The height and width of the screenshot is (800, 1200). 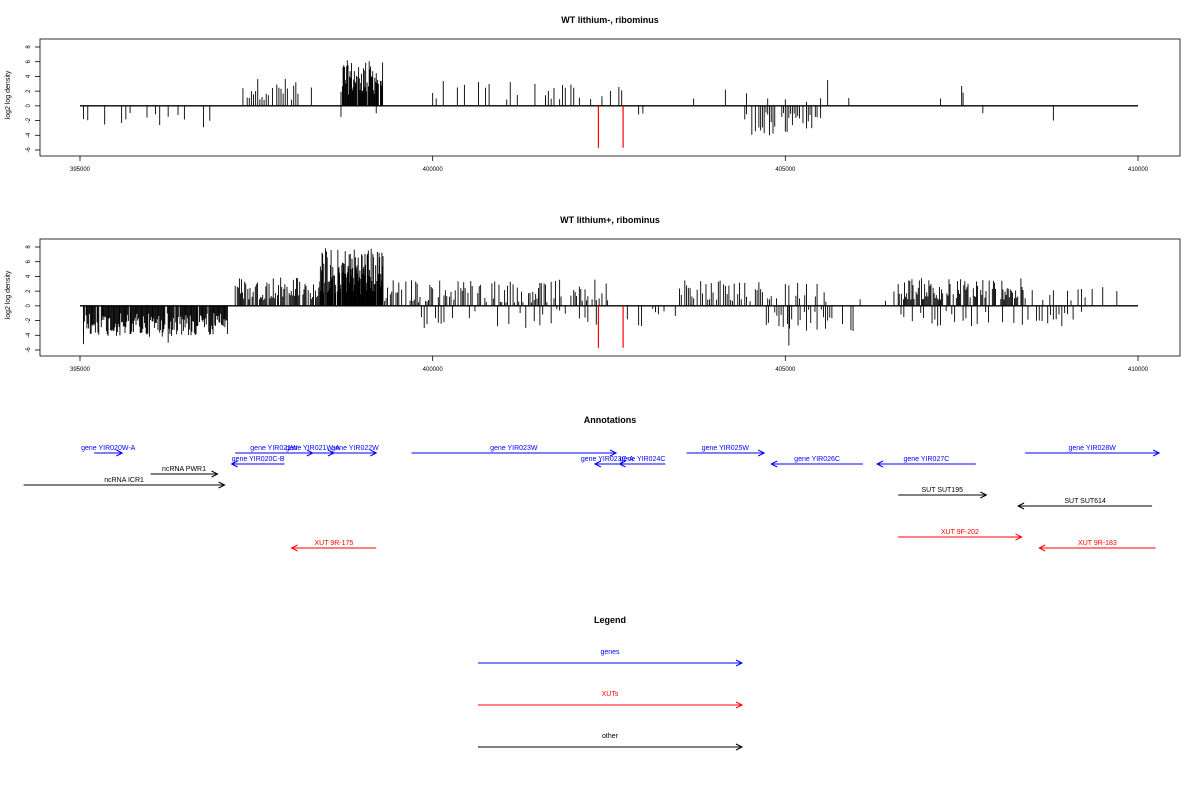 I want to click on feature-ncrna-icr1: ncRNA ICR1, so click(x=124, y=483).